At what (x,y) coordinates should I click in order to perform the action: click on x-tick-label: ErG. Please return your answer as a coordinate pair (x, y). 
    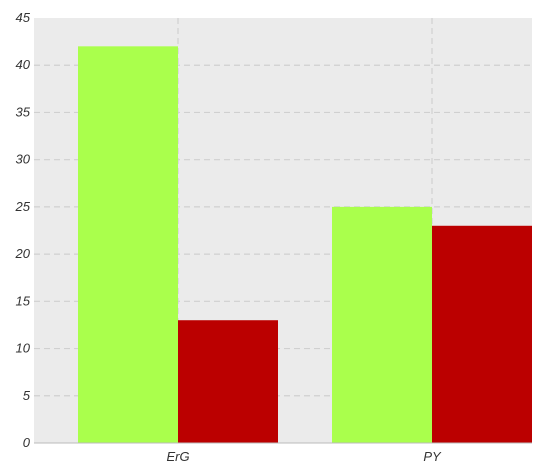
    Looking at the image, I should click on (177, 456).